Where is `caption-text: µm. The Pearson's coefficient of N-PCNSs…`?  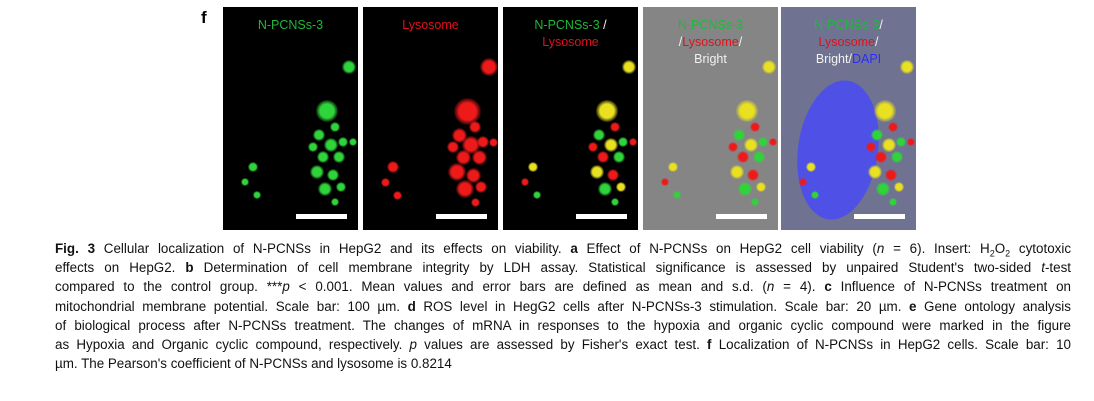
caption-text: µm. The Pearson's coefficient of N-PCNSs… is located at coordinates (253, 364).